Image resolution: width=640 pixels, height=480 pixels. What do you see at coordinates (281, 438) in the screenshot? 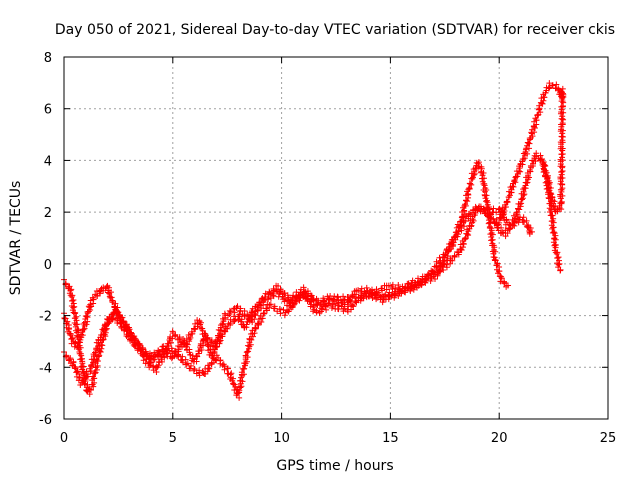
I see `x-tick-label: 10` at bounding box center [281, 438].